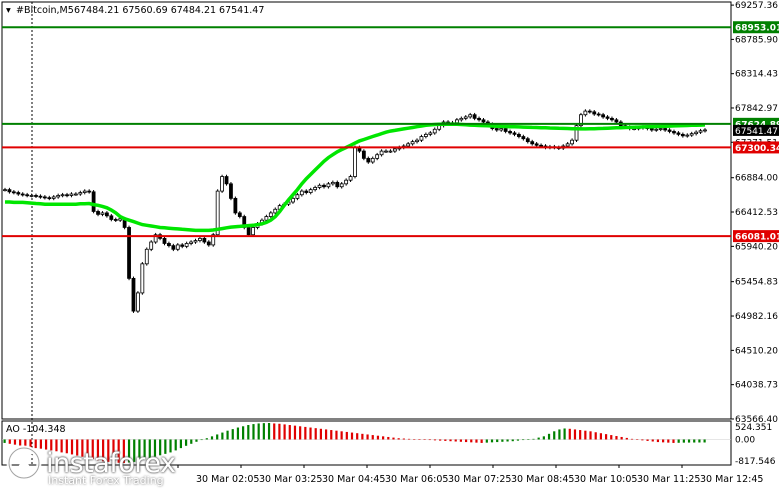  I want to click on ao-zero-value: 0.00, so click(745, 440).